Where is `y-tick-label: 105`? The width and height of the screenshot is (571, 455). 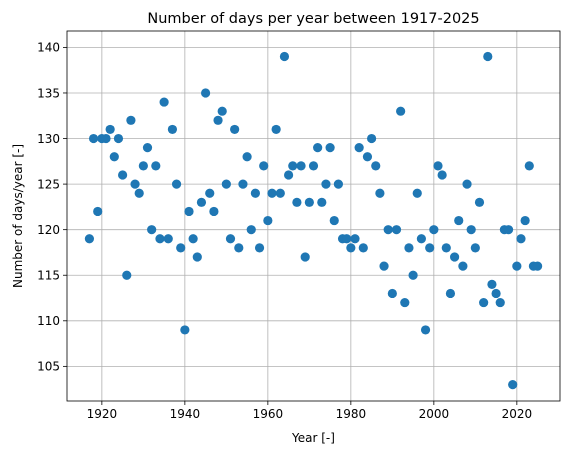 y-tick-label: 105 is located at coordinates (48, 367).